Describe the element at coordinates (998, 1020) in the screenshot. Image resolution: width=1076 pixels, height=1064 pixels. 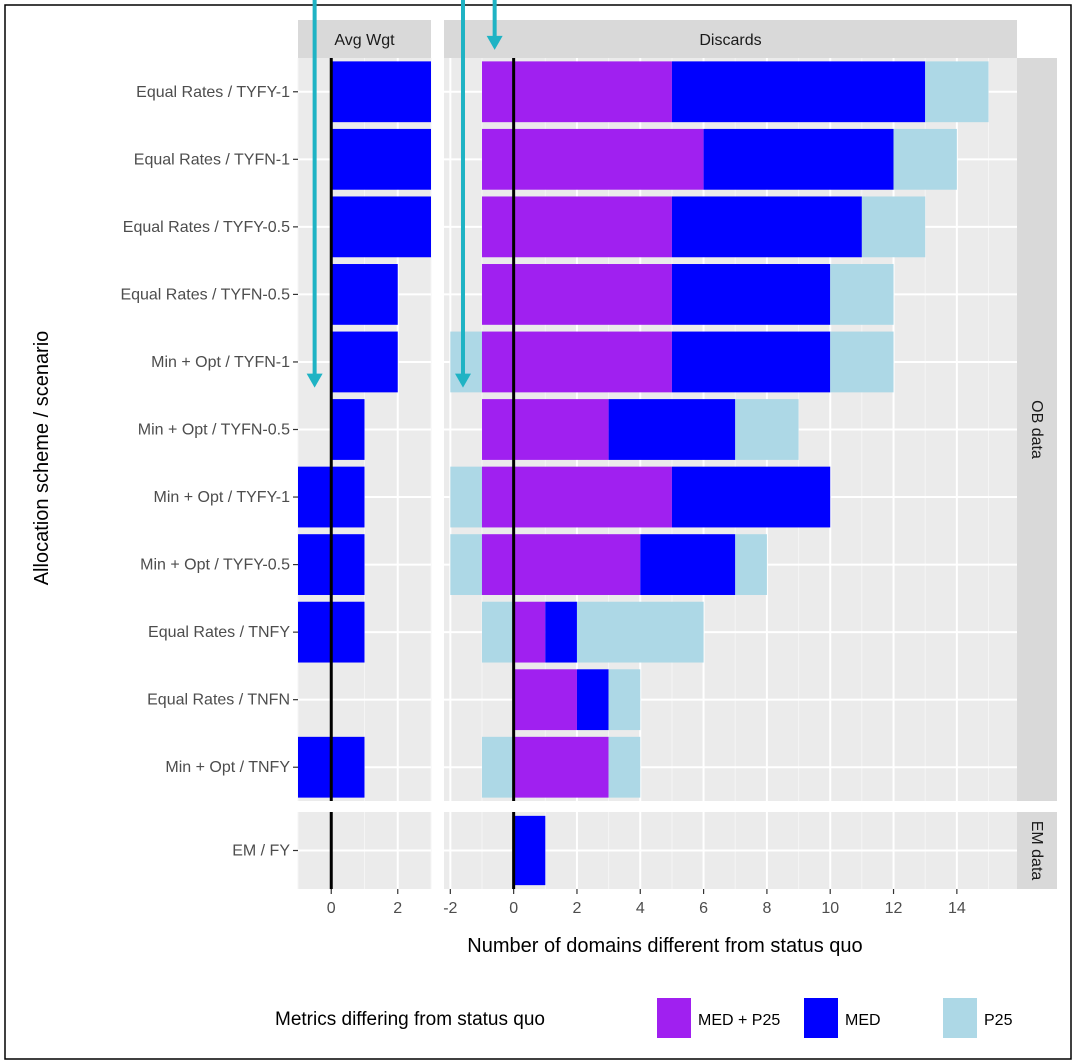
I see `legend-label: P25` at that location.